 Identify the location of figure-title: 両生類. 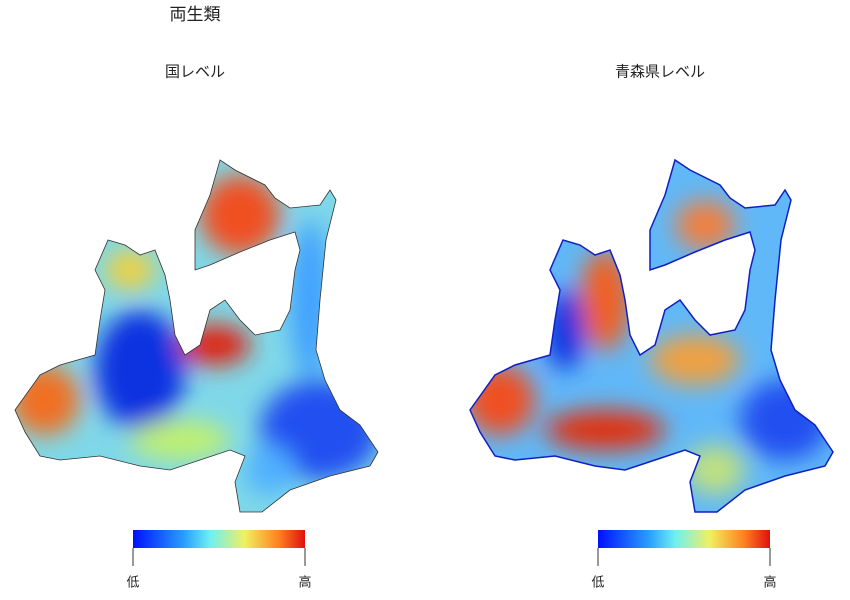
(195, 15).